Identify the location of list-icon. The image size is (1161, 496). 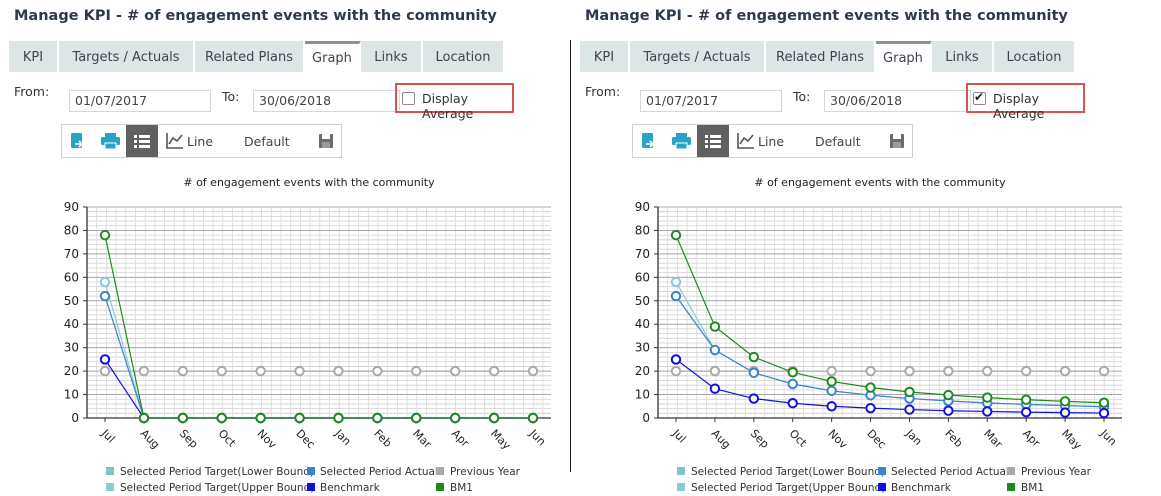
(142, 141).